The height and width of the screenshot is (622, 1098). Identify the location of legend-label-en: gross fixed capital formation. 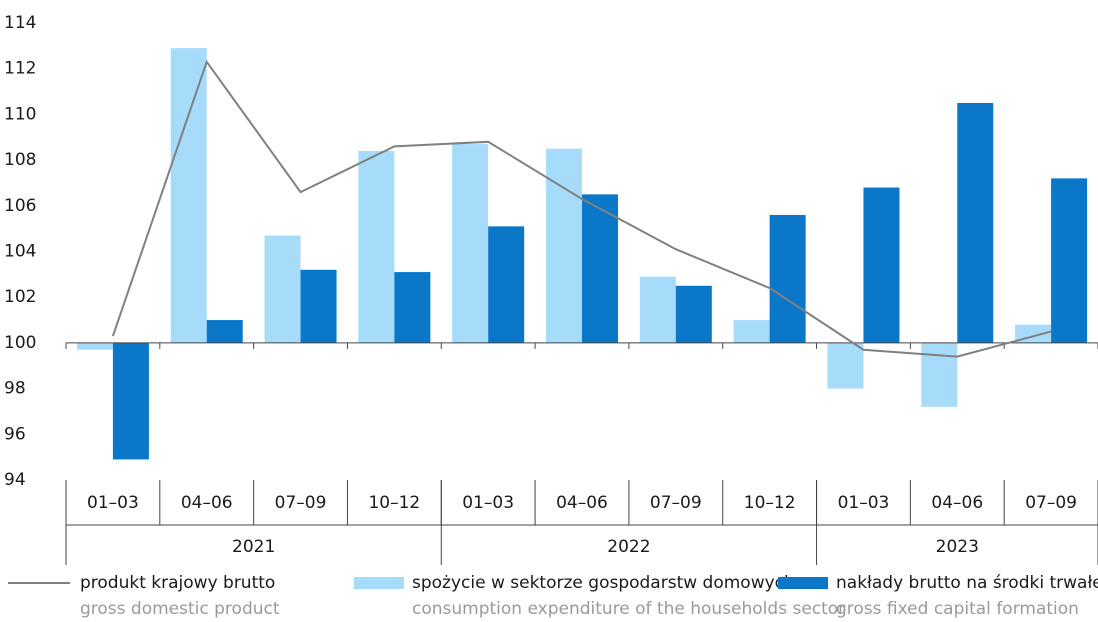
(957, 609).